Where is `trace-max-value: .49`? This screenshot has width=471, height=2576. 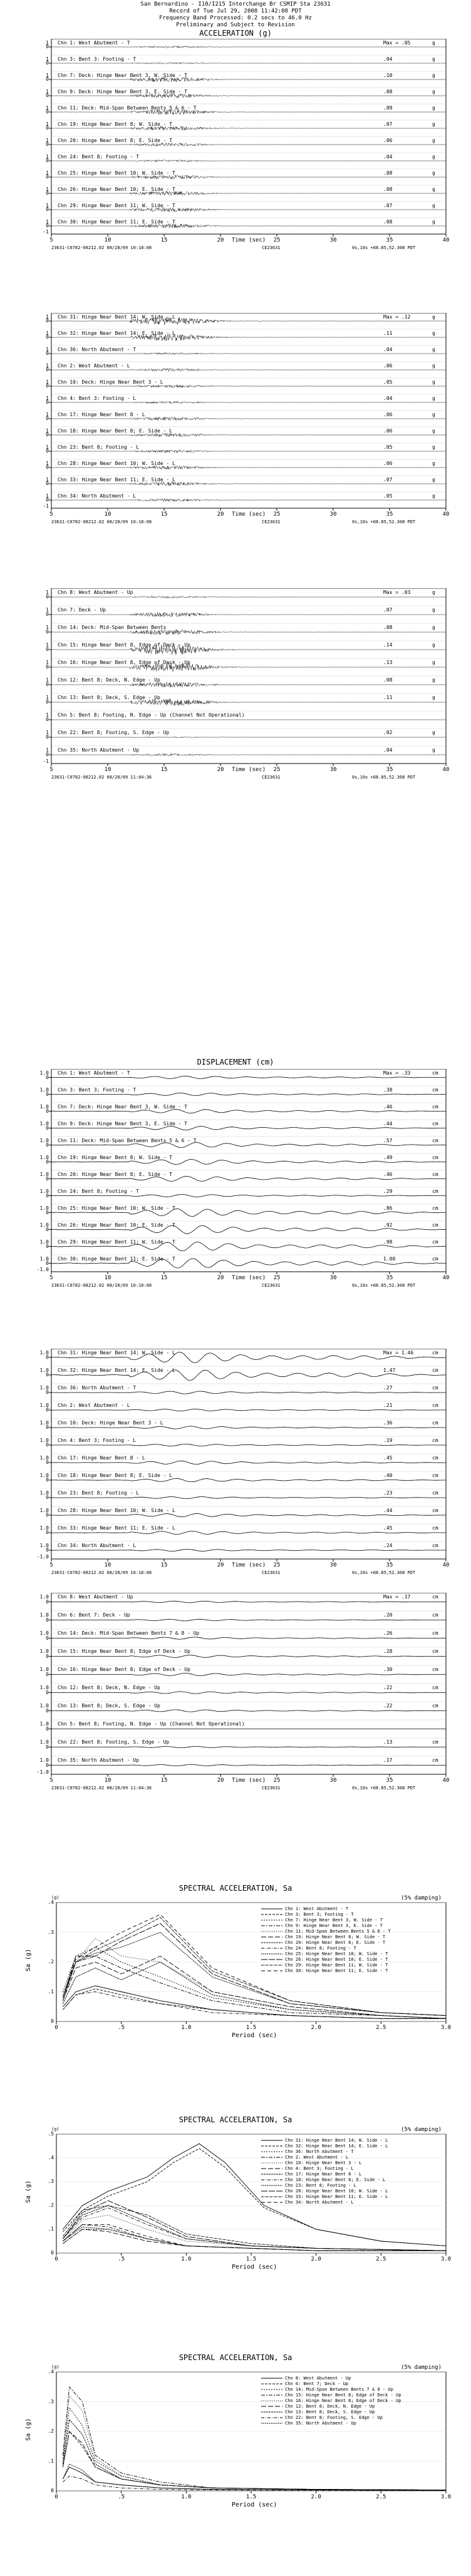 trace-max-value: .49 is located at coordinates (388, 1157).